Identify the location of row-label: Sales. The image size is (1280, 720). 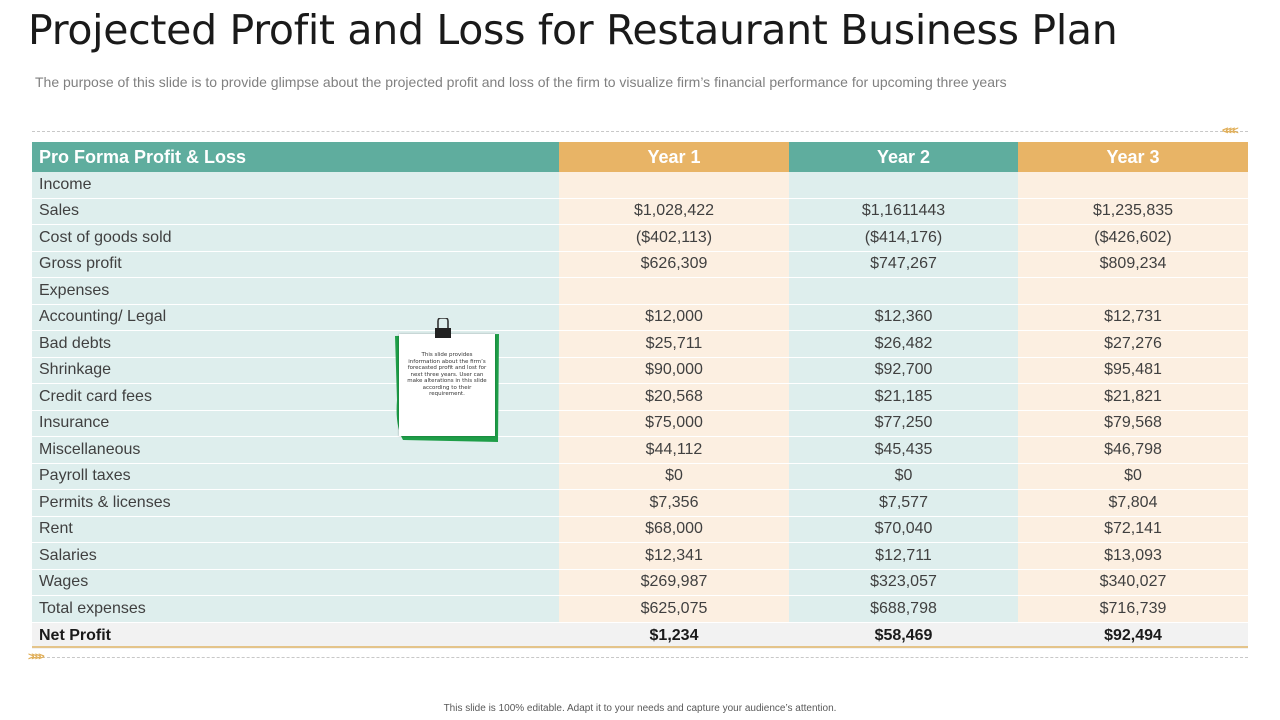
(295, 211).